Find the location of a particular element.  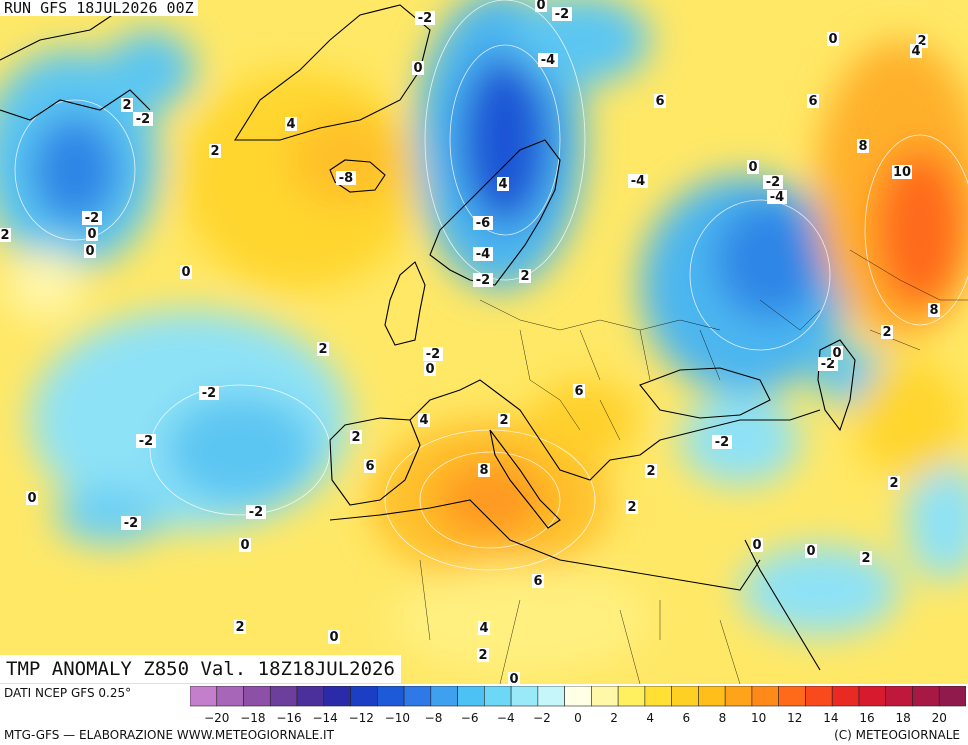

scale-tick-label: 12 is located at coordinates (794, 718).